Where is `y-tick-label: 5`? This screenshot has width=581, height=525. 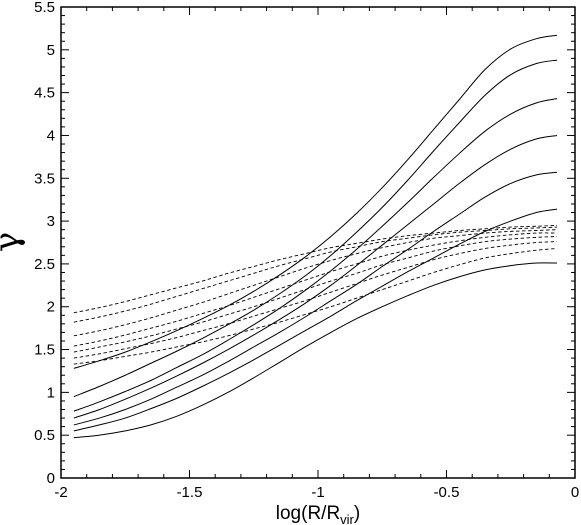 y-tick-label: 5 is located at coordinates (51, 50).